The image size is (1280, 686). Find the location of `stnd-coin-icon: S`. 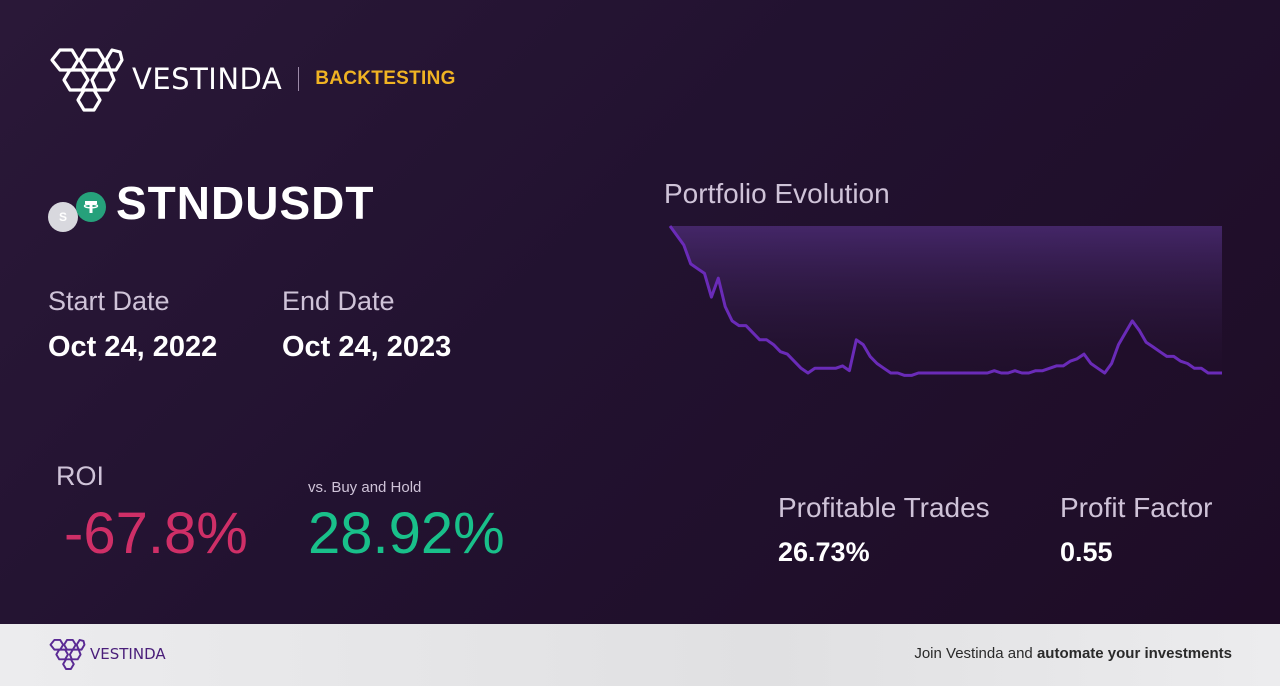

stnd-coin-icon: S is located at coordinates (63, 217).